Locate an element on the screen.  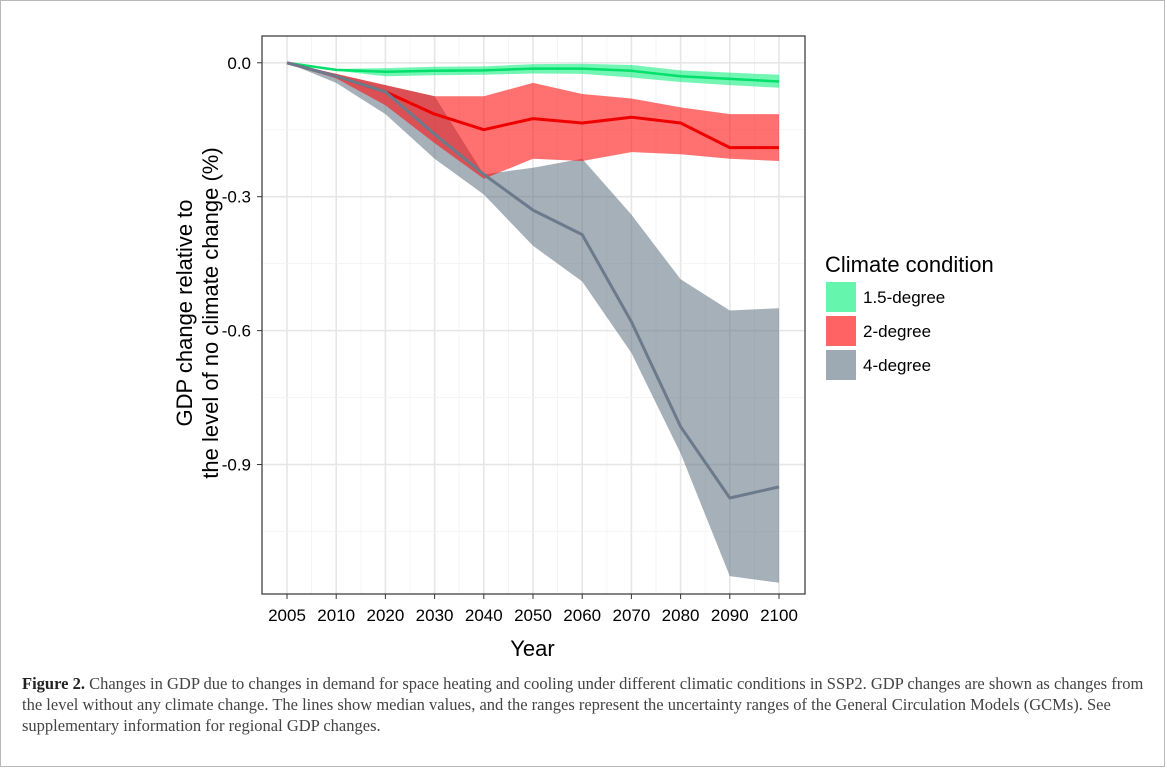
x-tick-label: 2070 is located at coordinates (631, 615).